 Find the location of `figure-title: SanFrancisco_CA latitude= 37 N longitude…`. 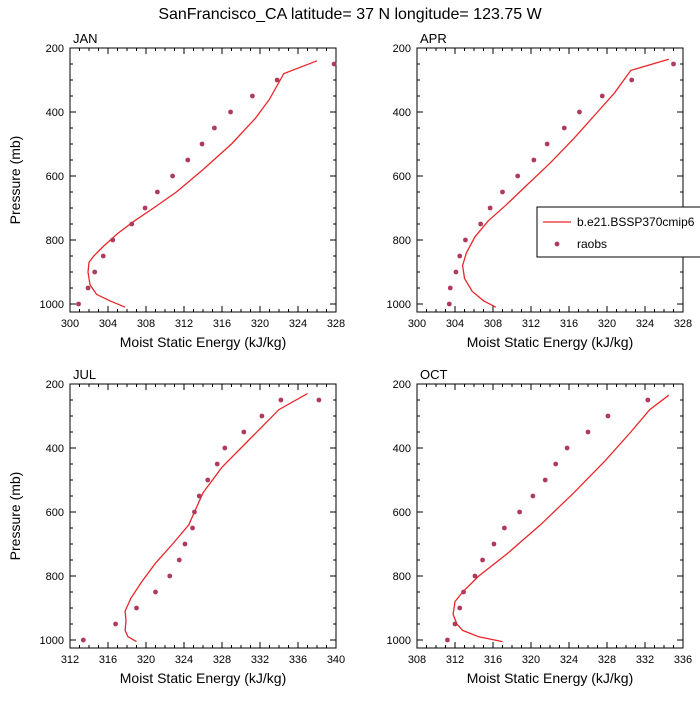

figure-title: SanFrancisco_CA latitude= 37 N longitude… is located at coordinates (350, 14).